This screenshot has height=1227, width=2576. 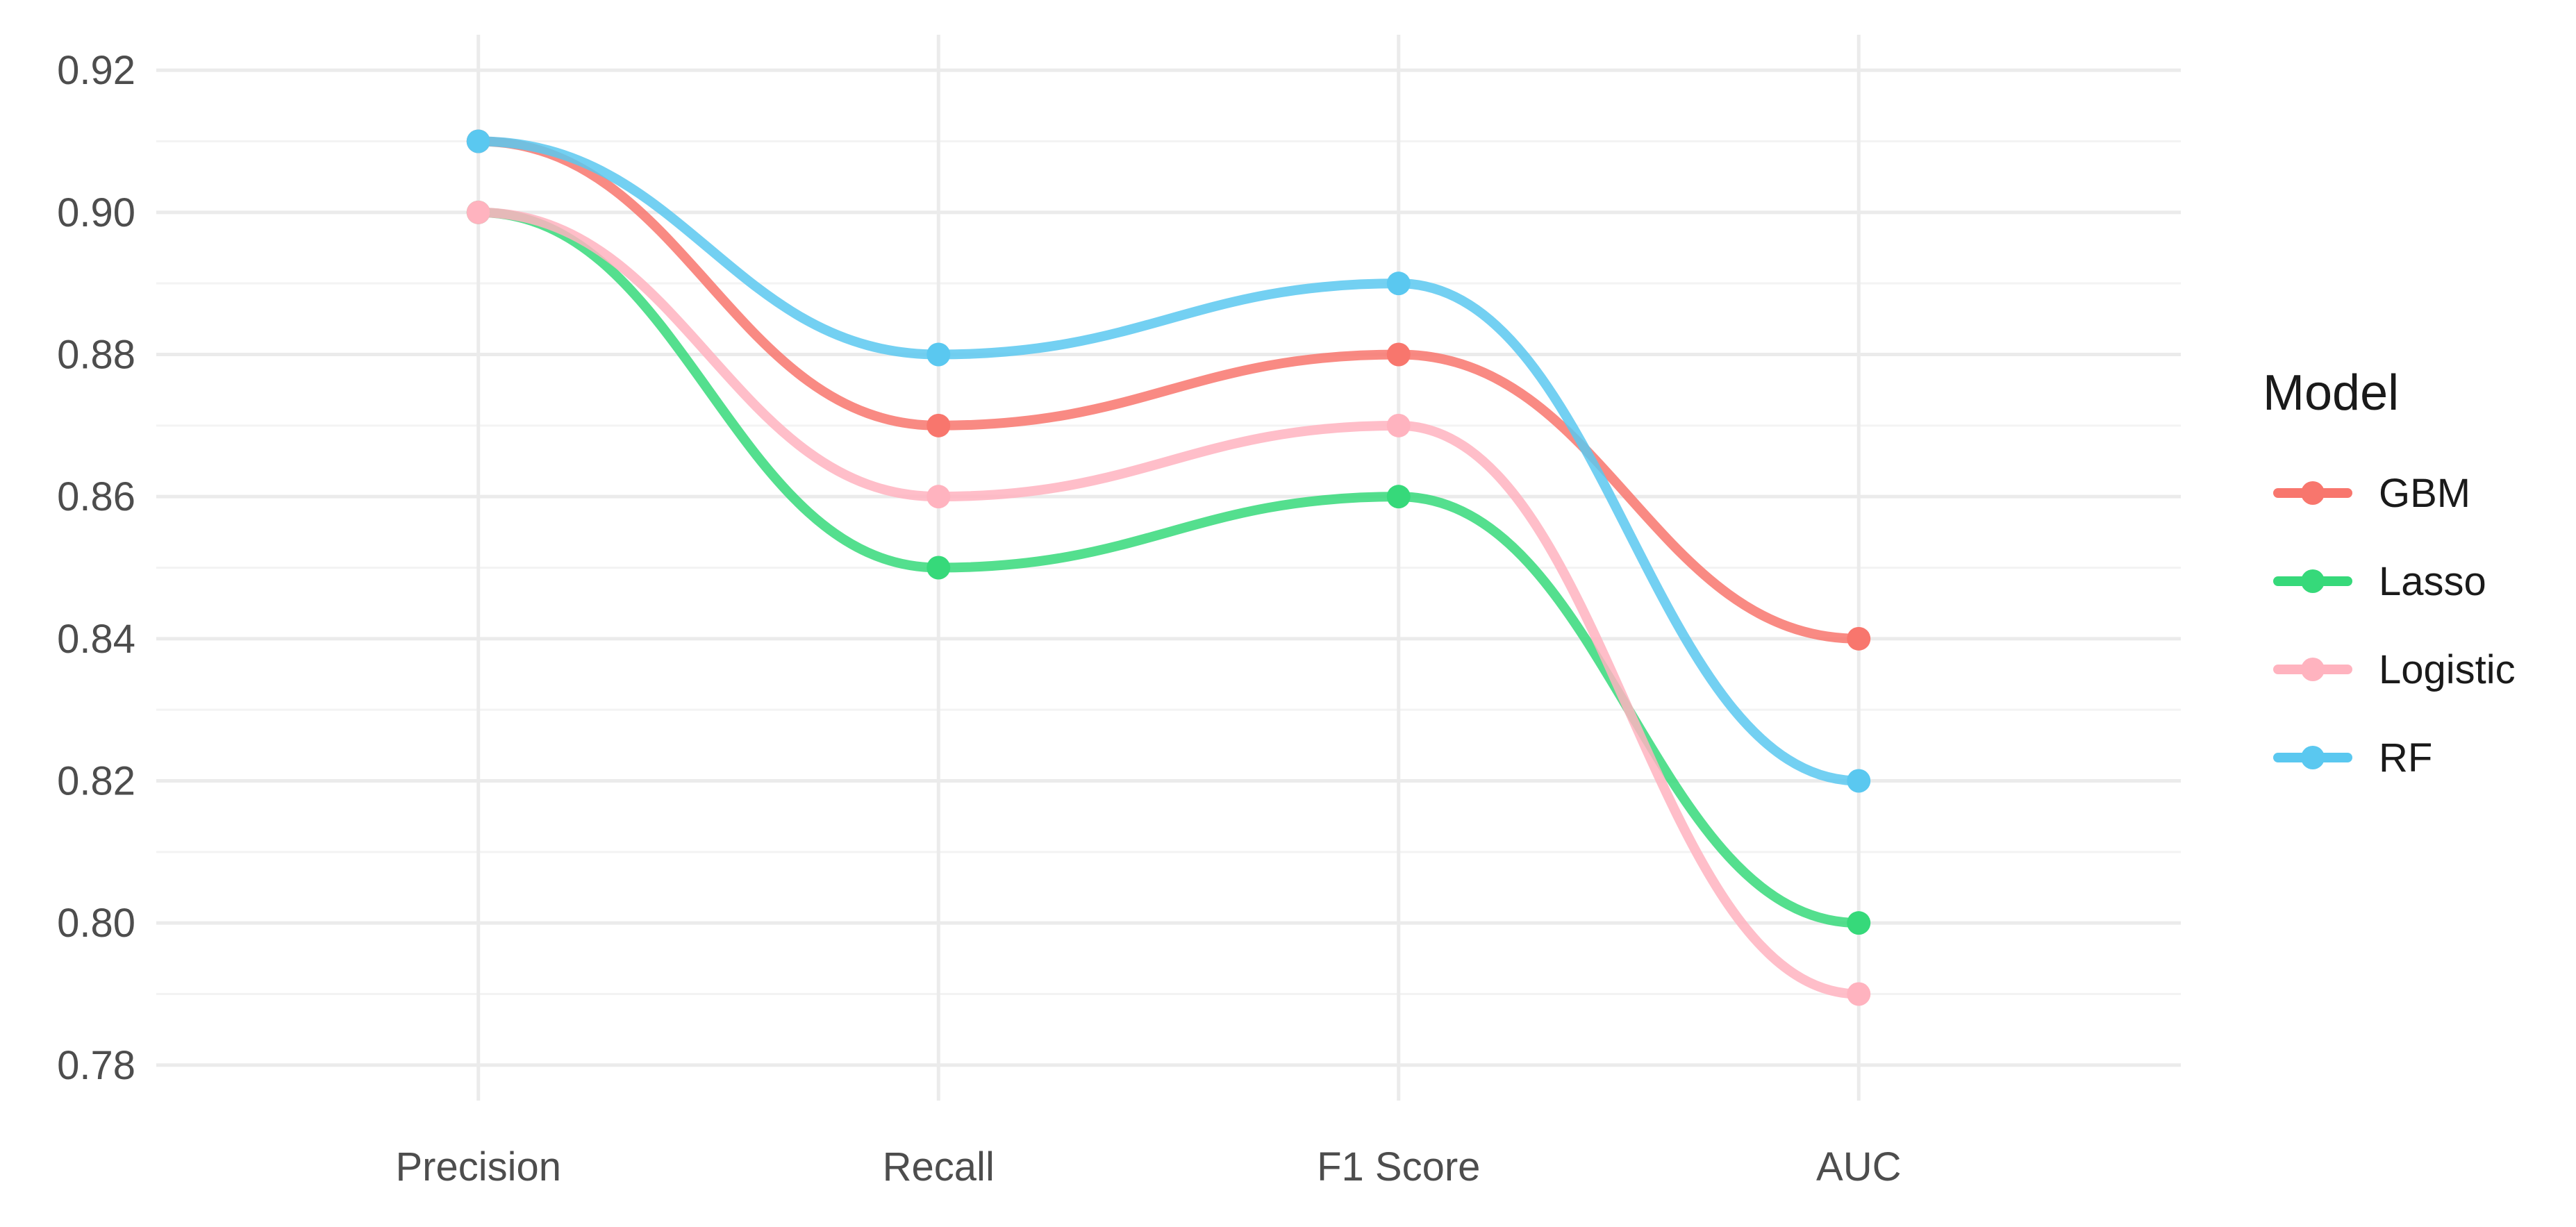 I want to click on legend-item-lasso: Lasso, so click(x=2379, y=581).